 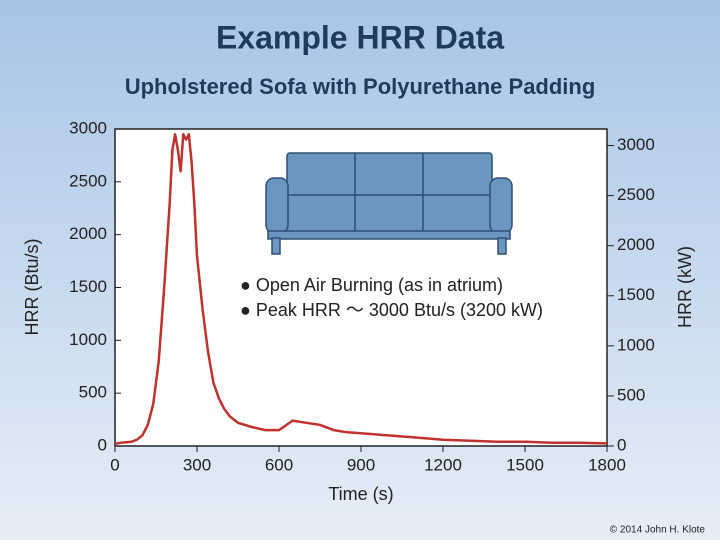 What do you see at coordinates (88, 233) in the screenshot?
I see `y-tick-label: 2000` at bounding box center [88, 233].